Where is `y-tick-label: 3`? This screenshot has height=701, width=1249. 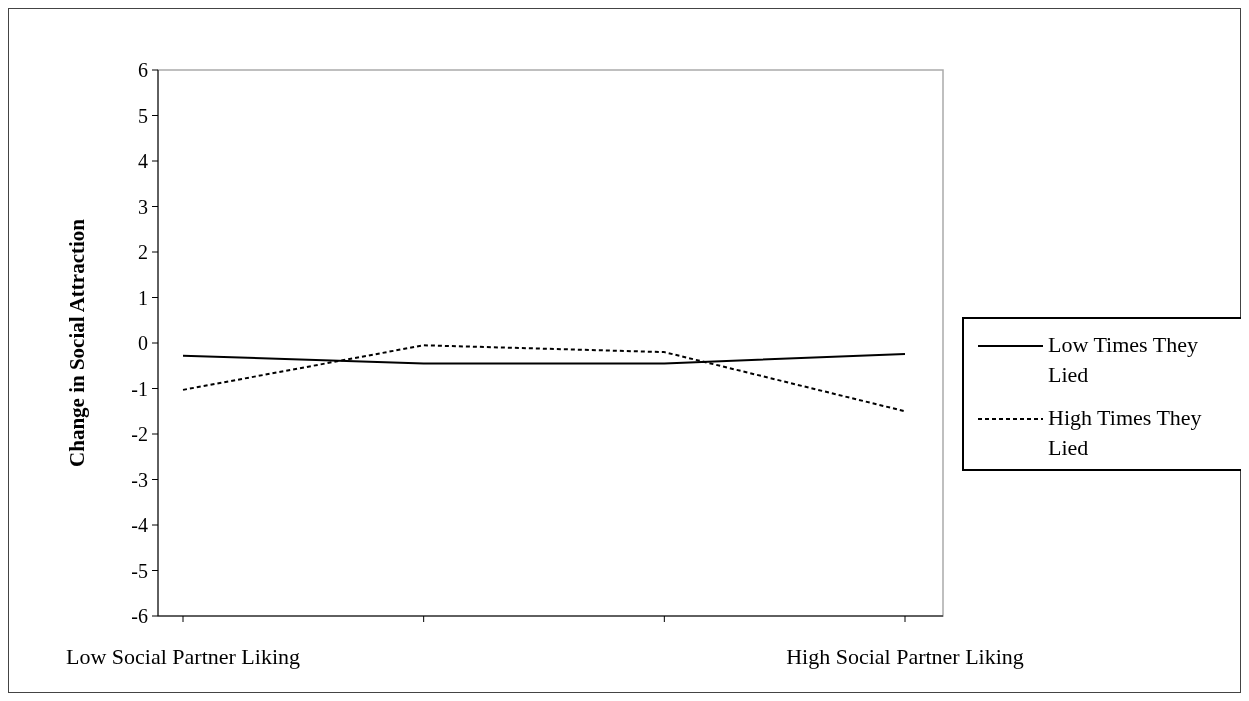 y-tick-label: 3 is located at coordinates (143, 206).